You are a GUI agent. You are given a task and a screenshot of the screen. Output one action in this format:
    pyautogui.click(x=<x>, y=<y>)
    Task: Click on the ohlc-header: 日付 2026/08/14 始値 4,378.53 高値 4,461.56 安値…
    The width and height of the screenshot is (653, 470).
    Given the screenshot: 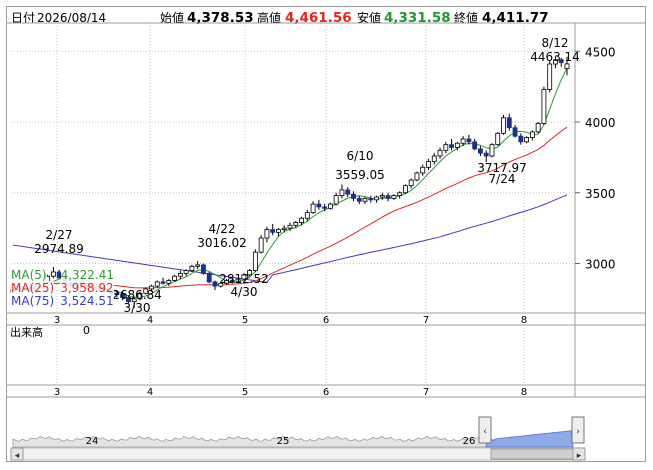 What is the action you would take?
    pyautogui.click(x=326, y=18)
    